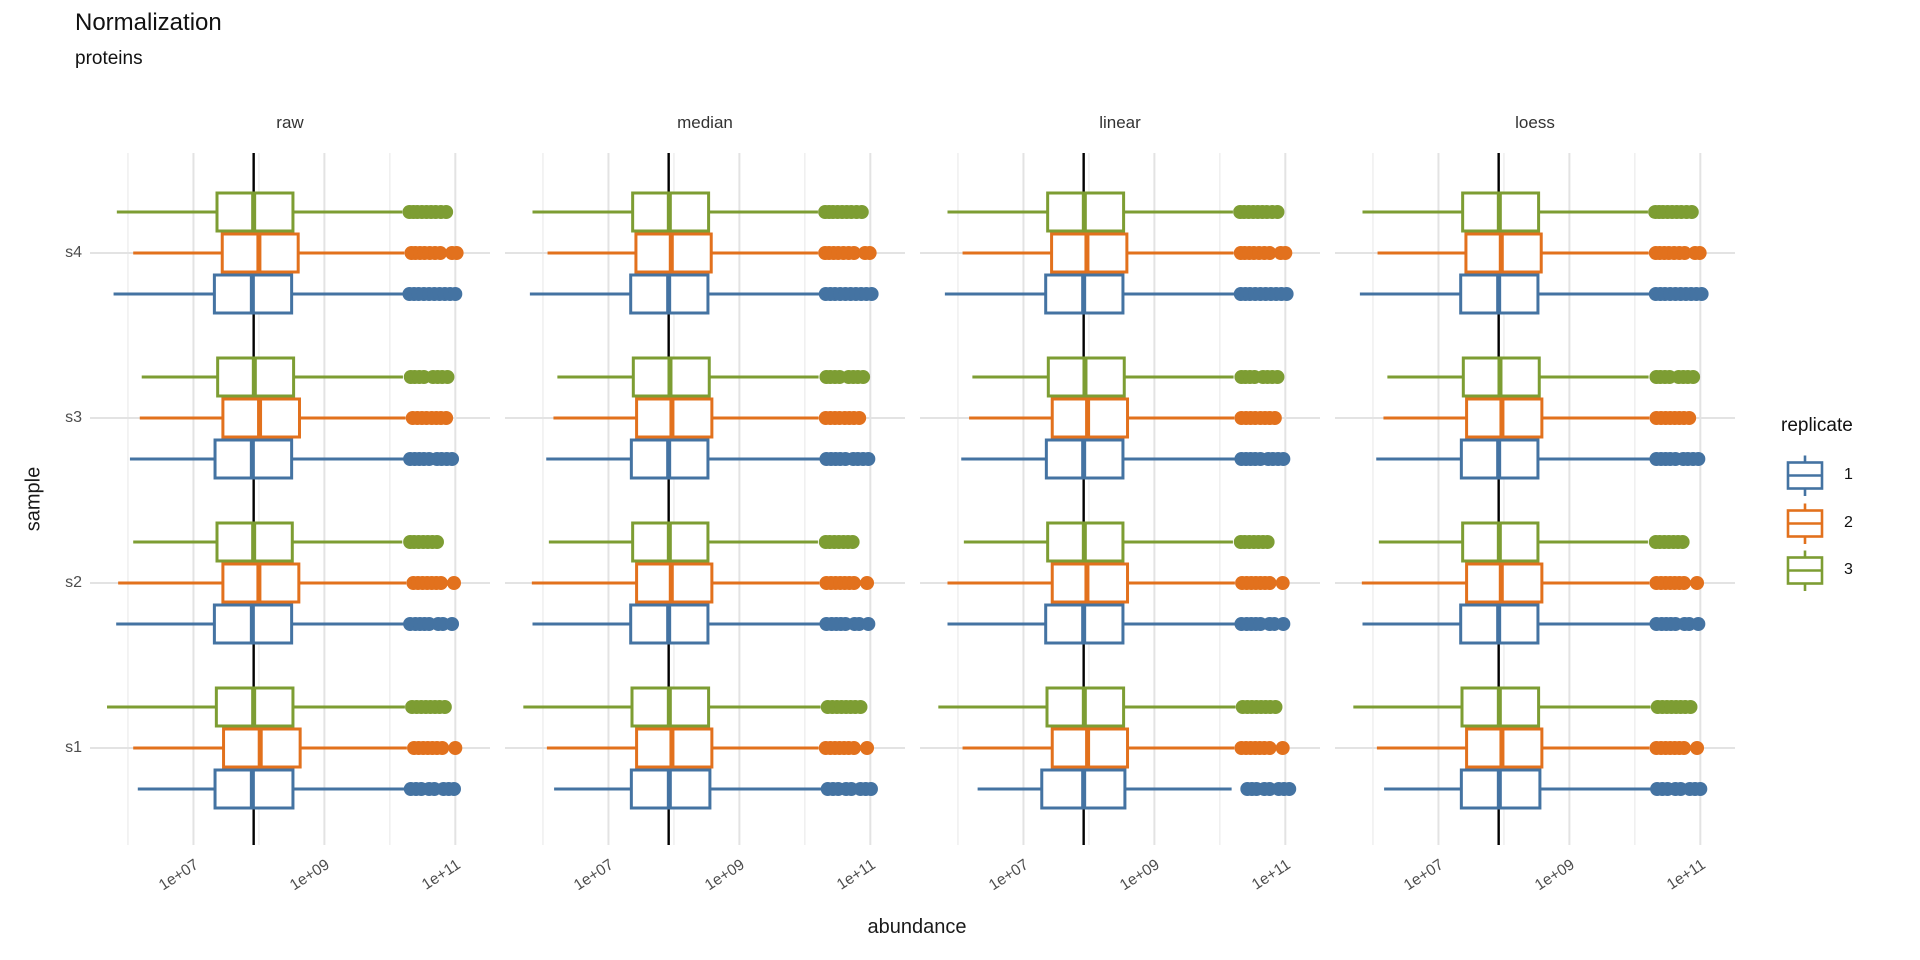 The width and height of the screenshot is (1920, 960). Describe the element at coordinates (179, 875) in the screenshot. I see `x-tick-label-raw-1e+07: 1e+07` at that location.